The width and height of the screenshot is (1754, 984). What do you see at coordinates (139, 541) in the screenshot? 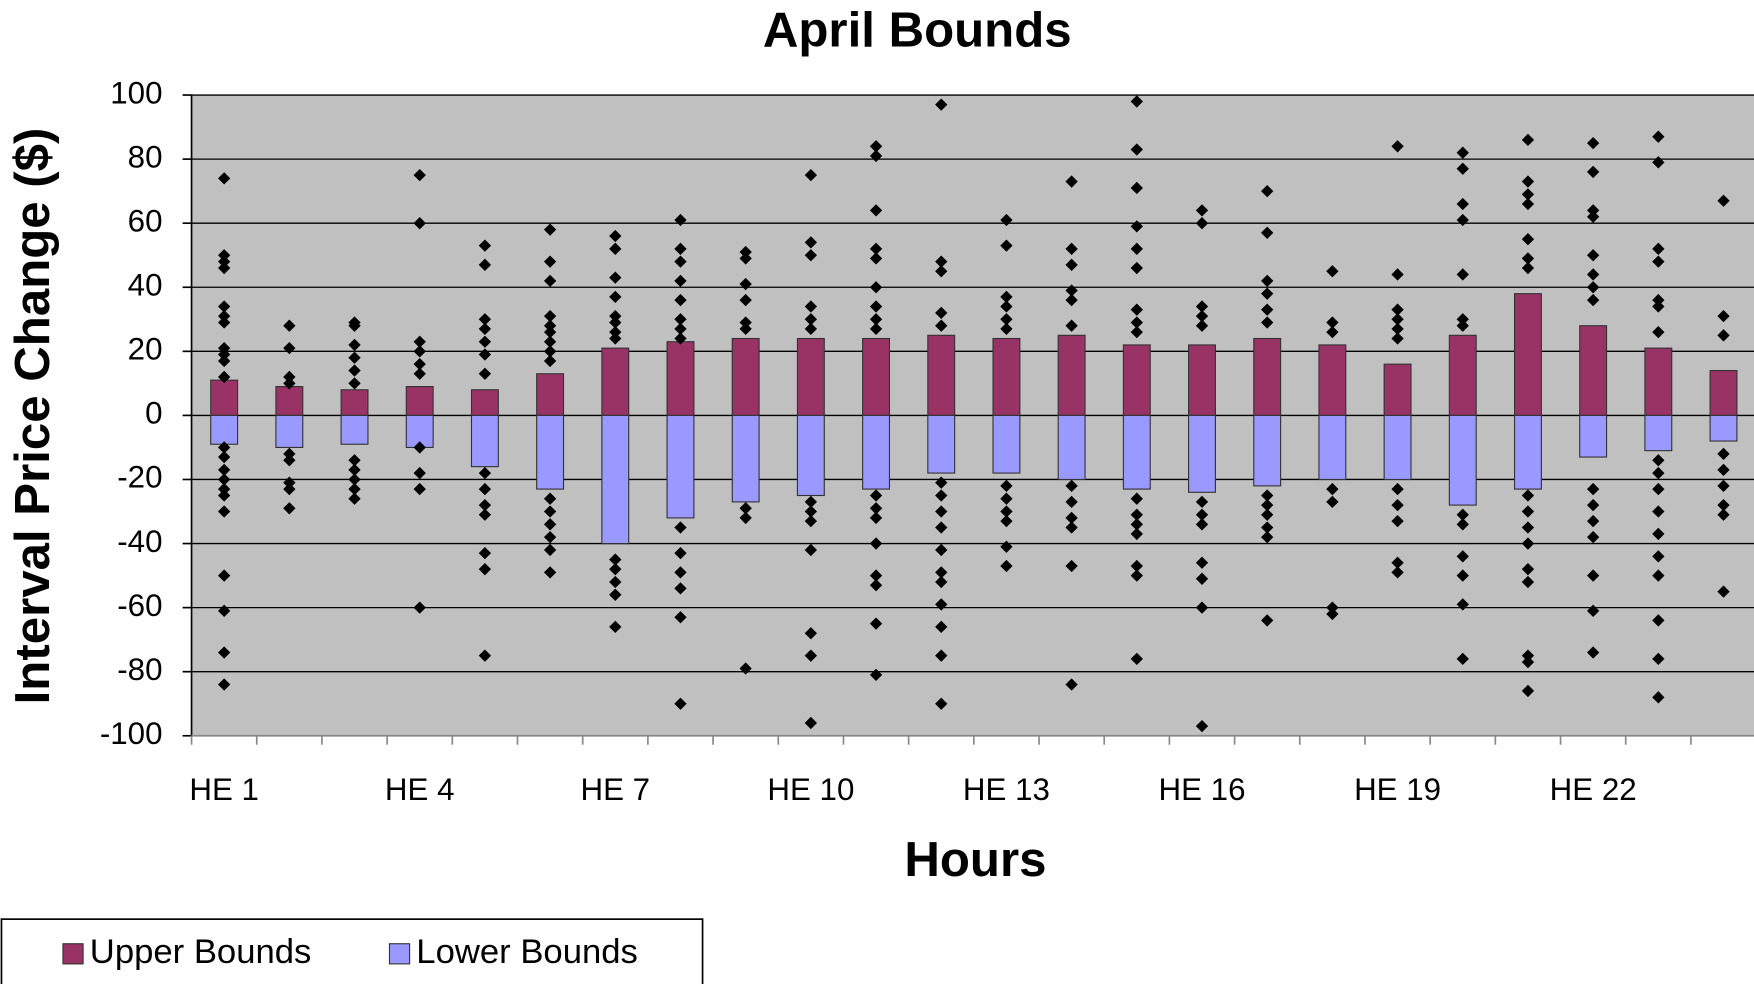
I see `y-tick-label: -40` at bounding box center [139, 541].